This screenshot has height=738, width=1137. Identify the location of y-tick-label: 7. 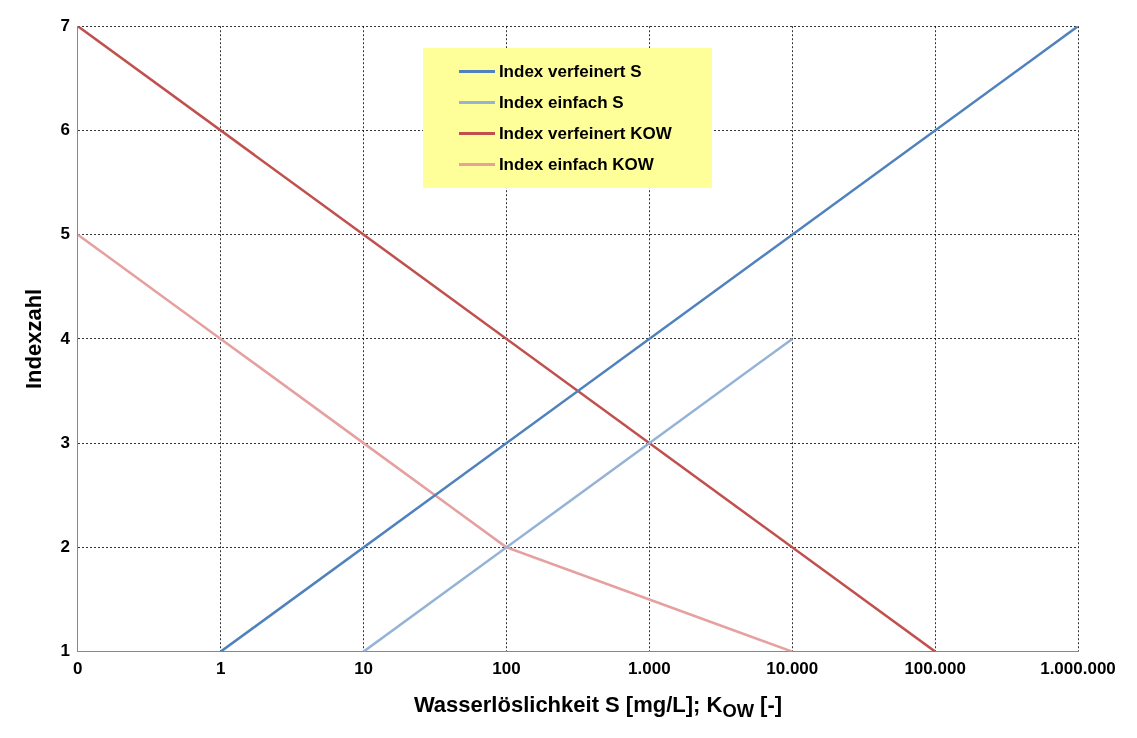
(65, 25).